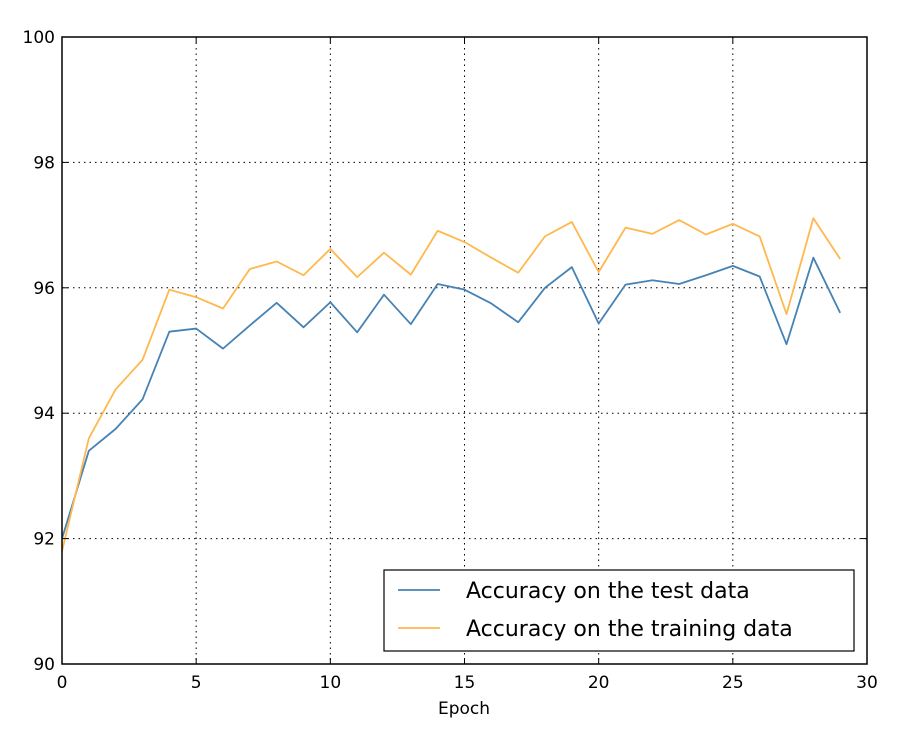 The image size is (898, 732). I want to click on x-tick-label: 30, so click(867, 683).